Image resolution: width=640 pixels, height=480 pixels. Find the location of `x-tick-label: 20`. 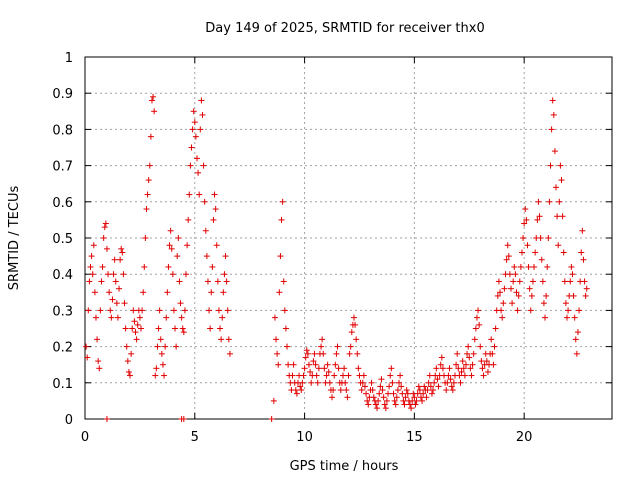

x-tick-label: 20 is located at coordinates (524, 437).